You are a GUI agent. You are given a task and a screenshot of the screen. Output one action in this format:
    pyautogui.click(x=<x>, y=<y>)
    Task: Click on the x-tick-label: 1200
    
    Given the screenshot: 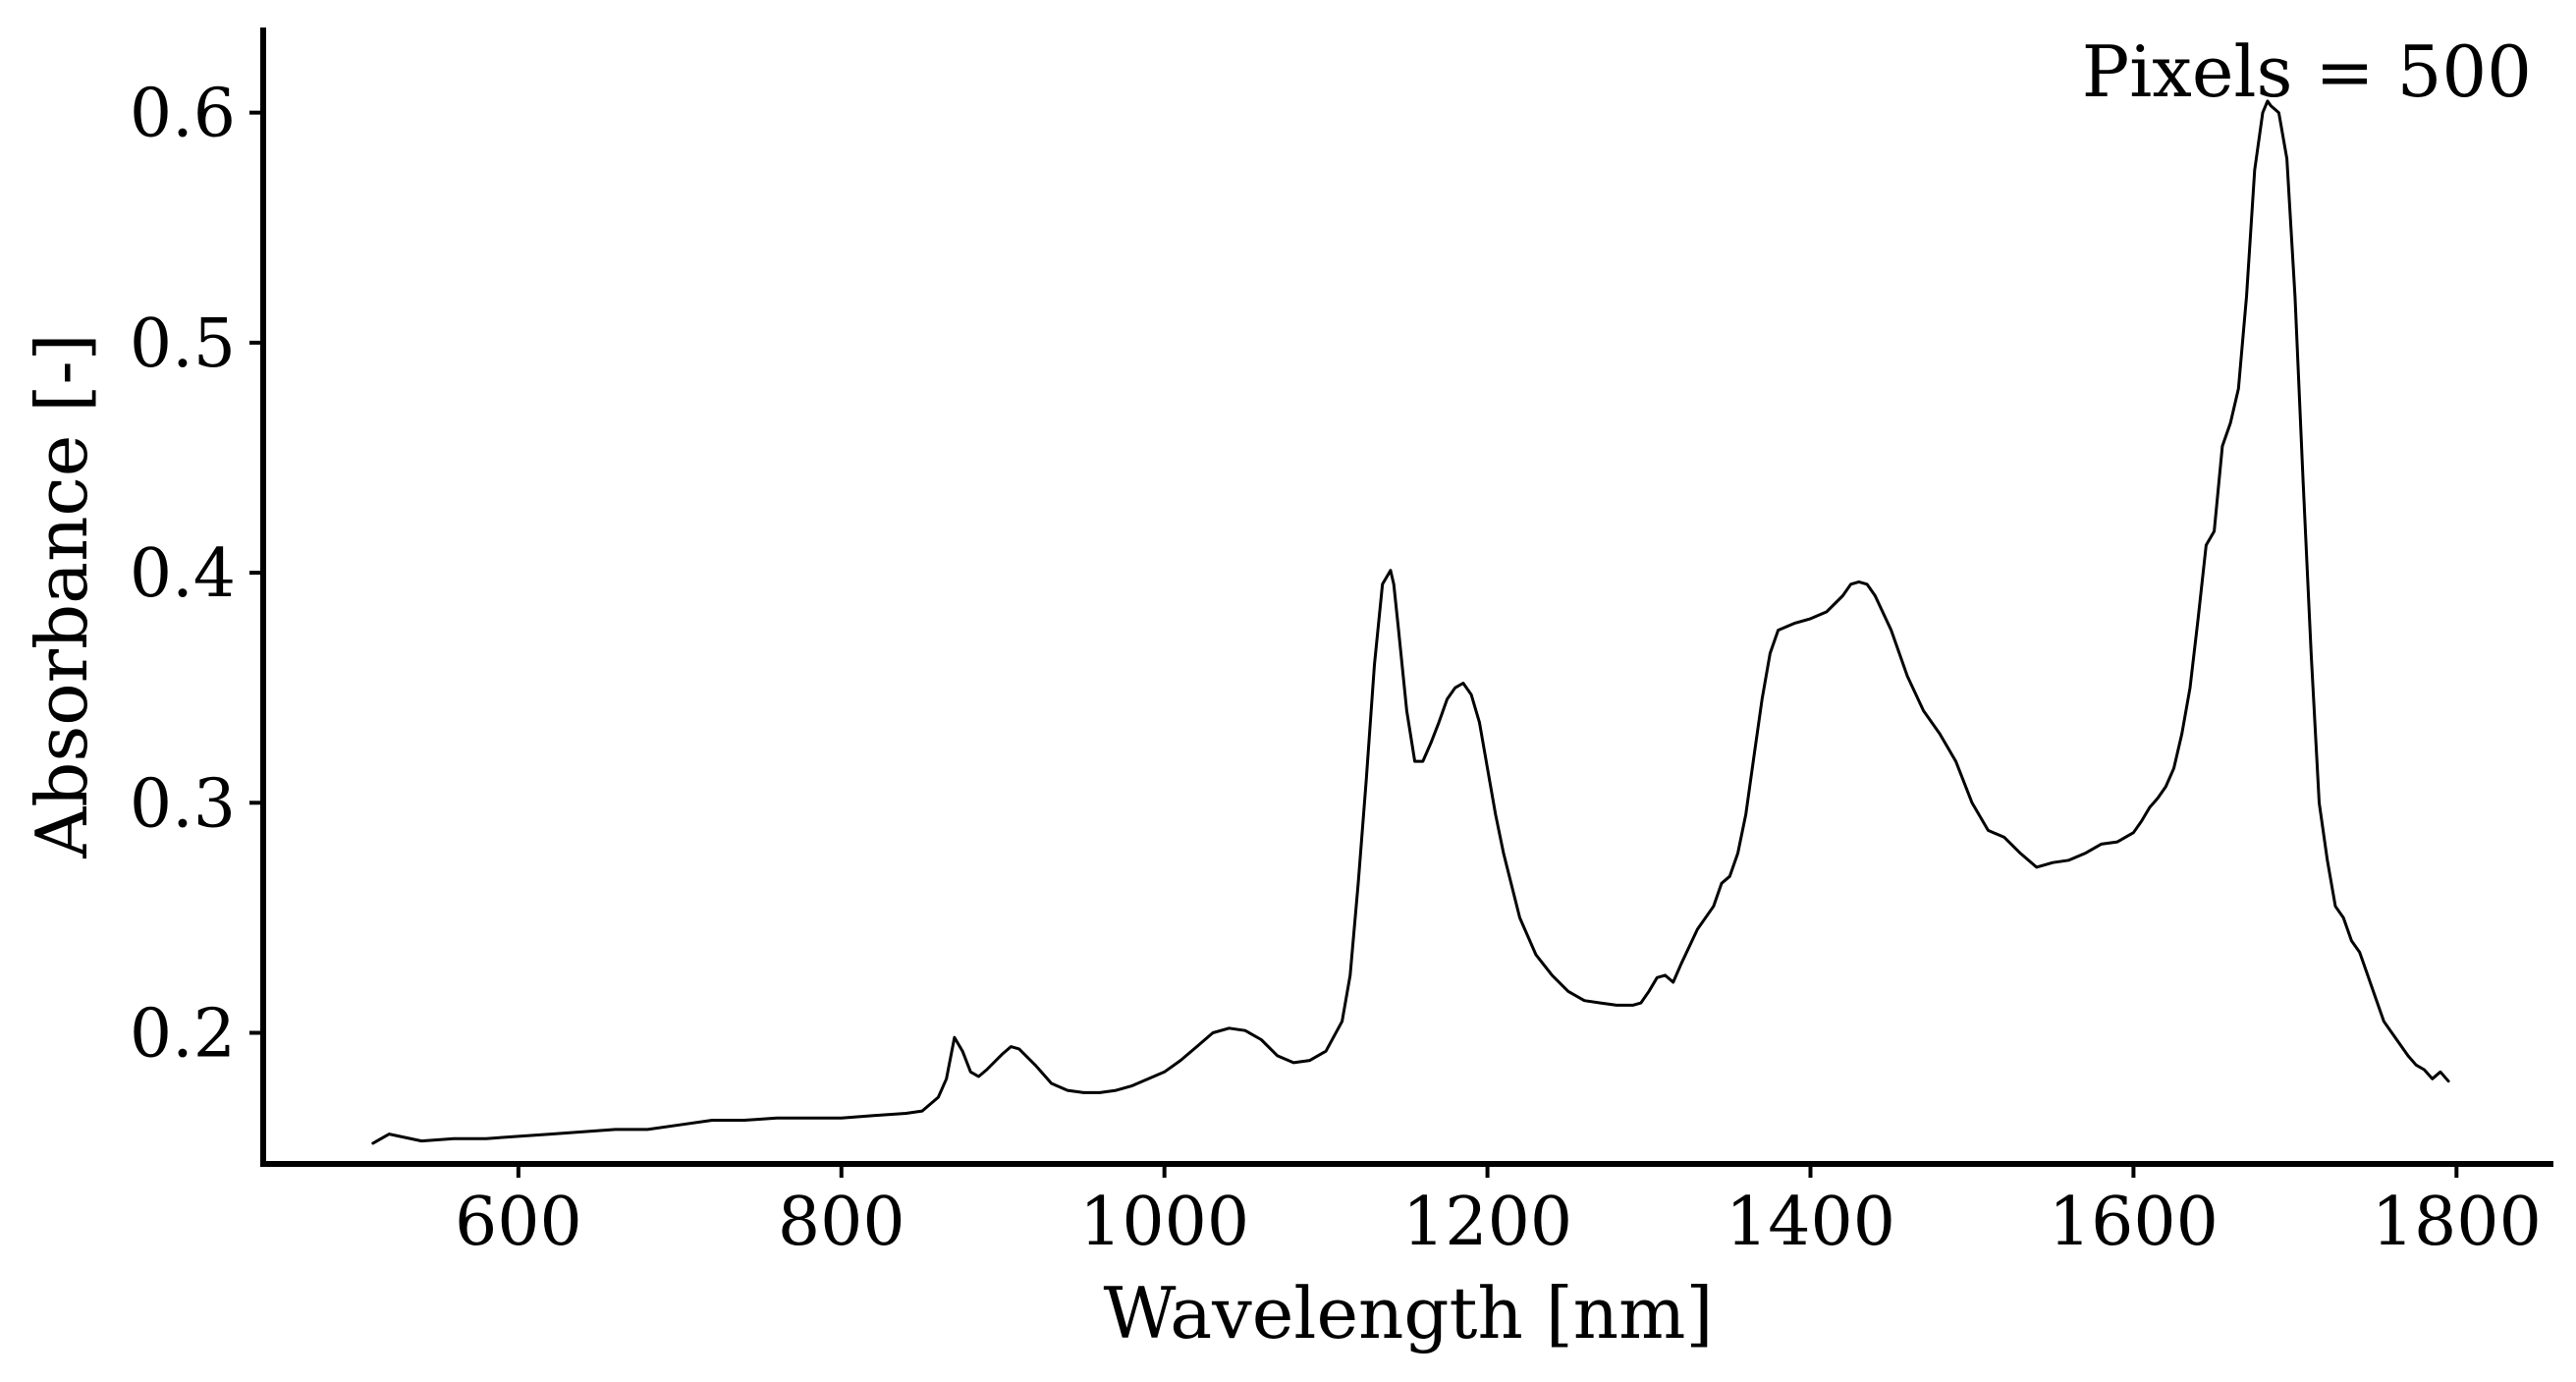 What is the action you would take?
    pyautogui.click(x=1487, y=1223)
    